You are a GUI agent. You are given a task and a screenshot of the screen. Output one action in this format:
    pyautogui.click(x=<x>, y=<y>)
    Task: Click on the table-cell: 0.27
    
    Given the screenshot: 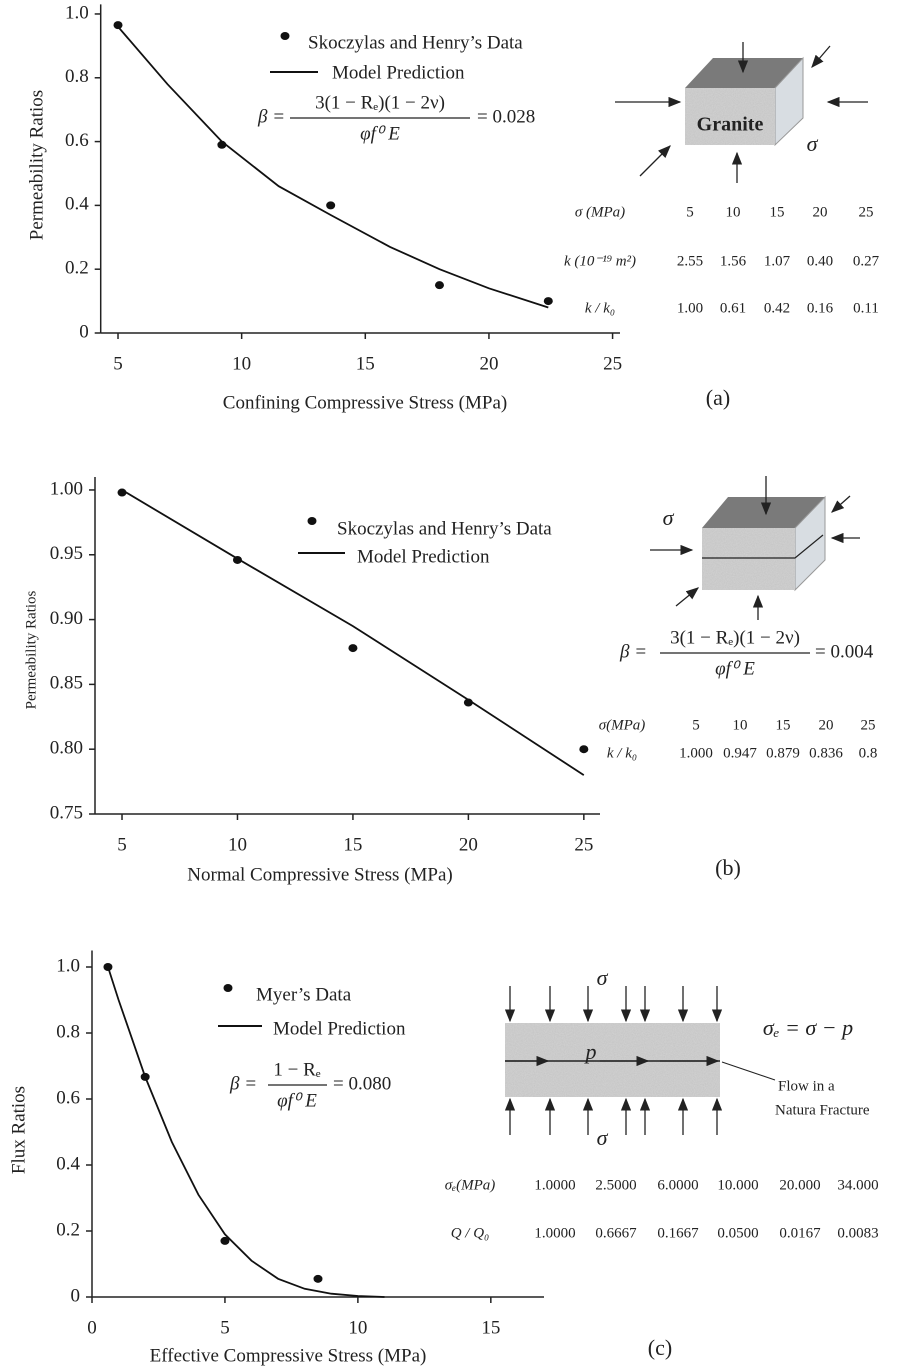 What is the action you would take?
    pyautogui.click(x=866, y=261)
    